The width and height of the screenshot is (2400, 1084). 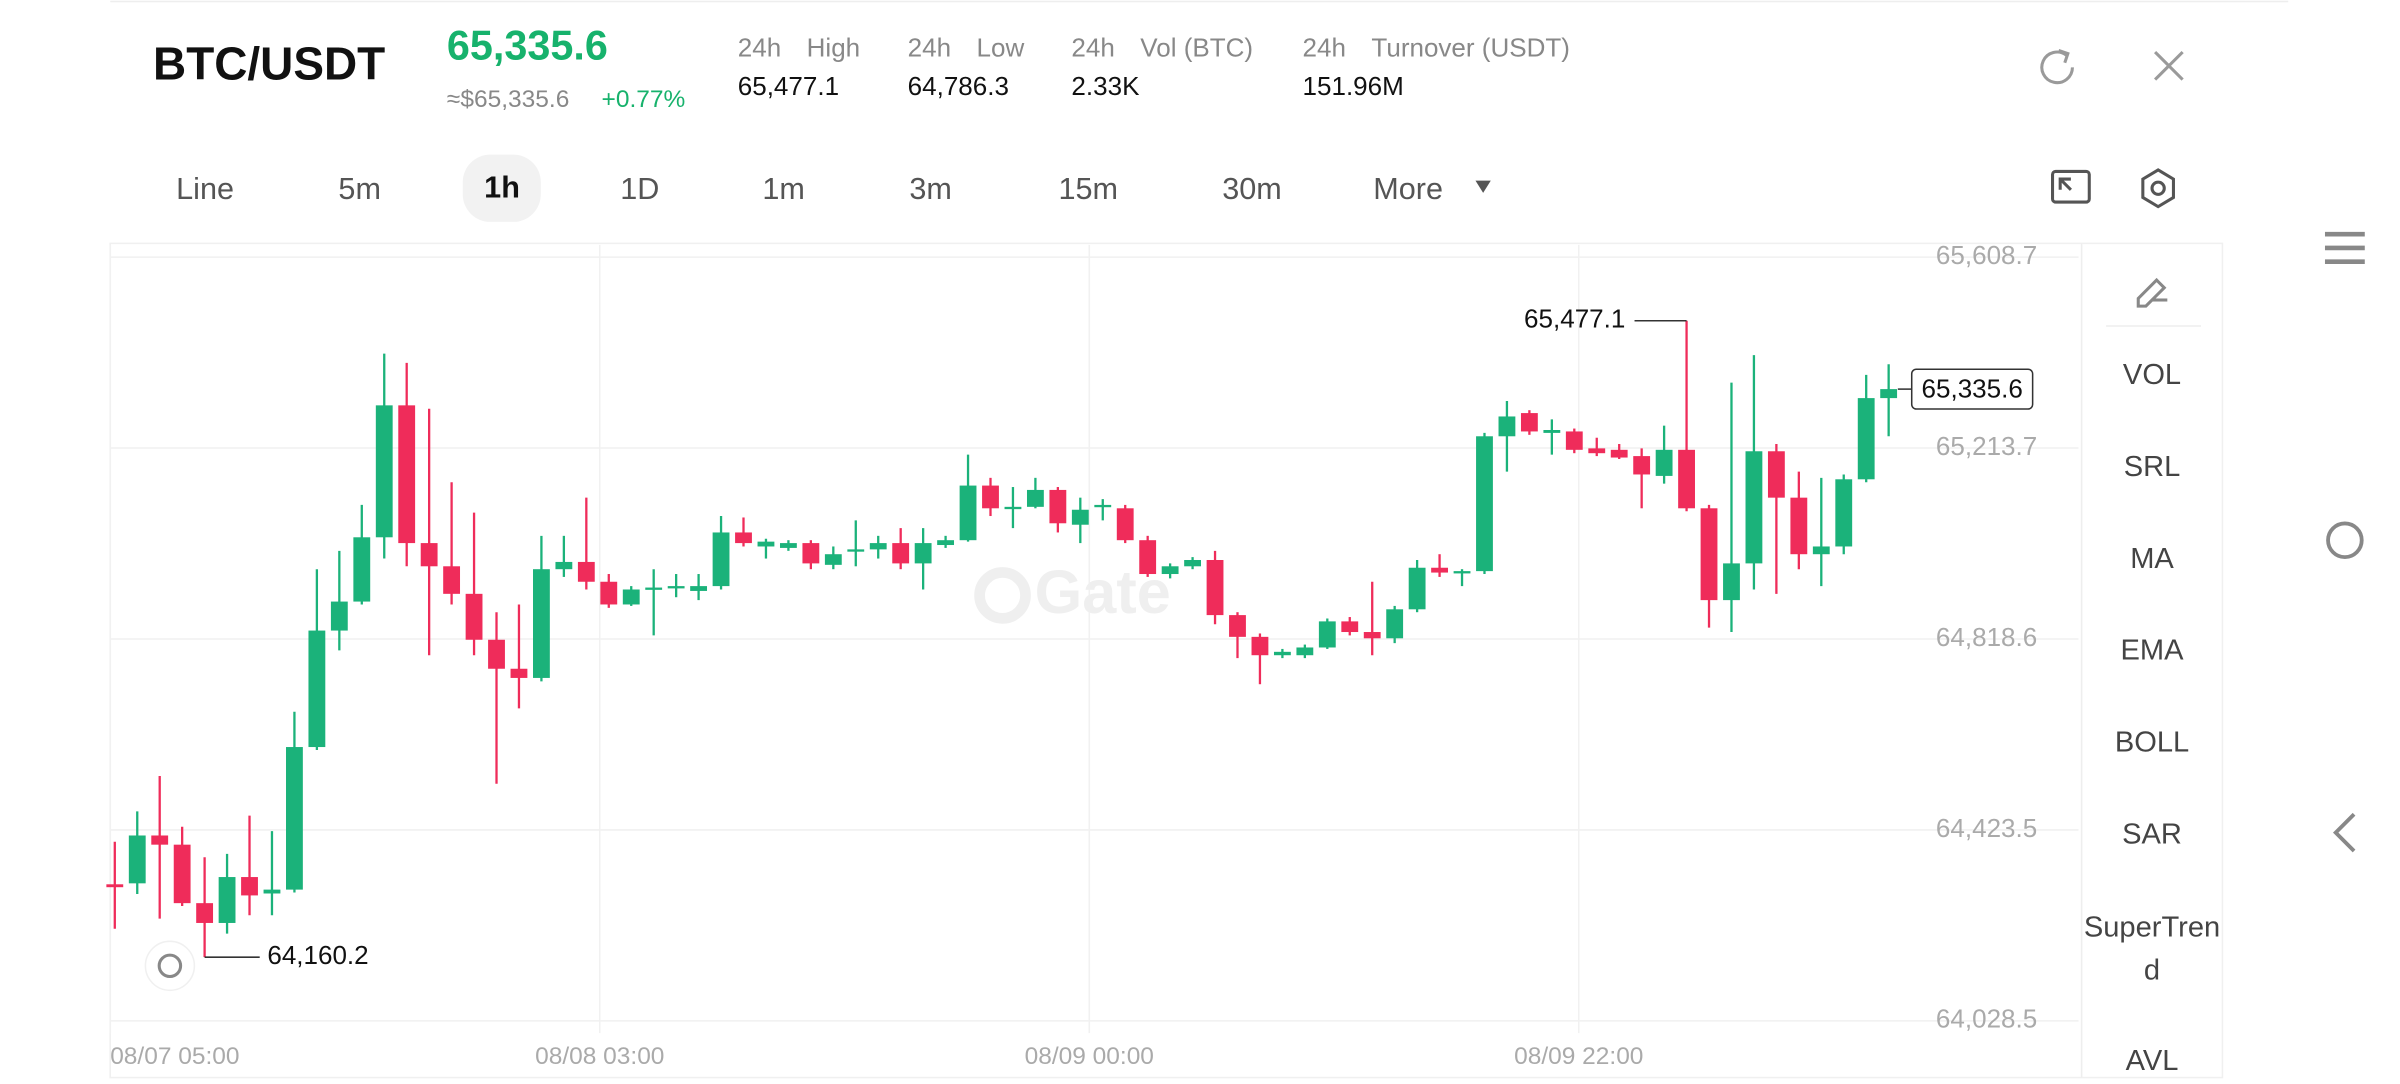 I want to click on indicator: VOL, so click(x=2152, y=375).